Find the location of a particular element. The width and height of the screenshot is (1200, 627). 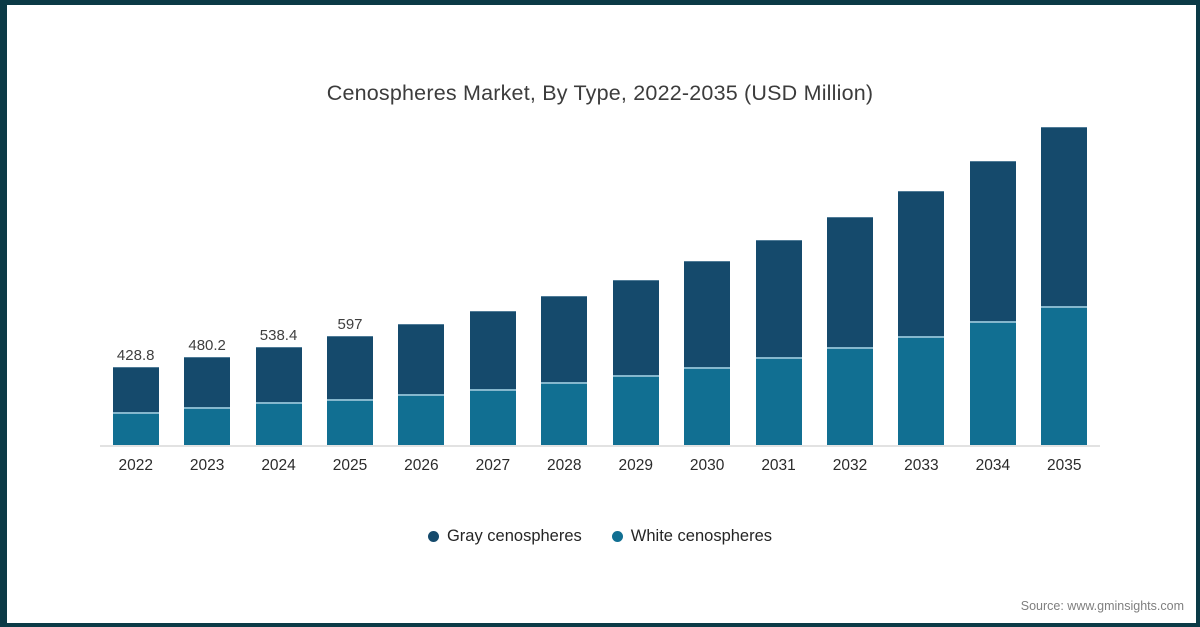

data-label-2025: 597 is located at coordinates (350, 324).